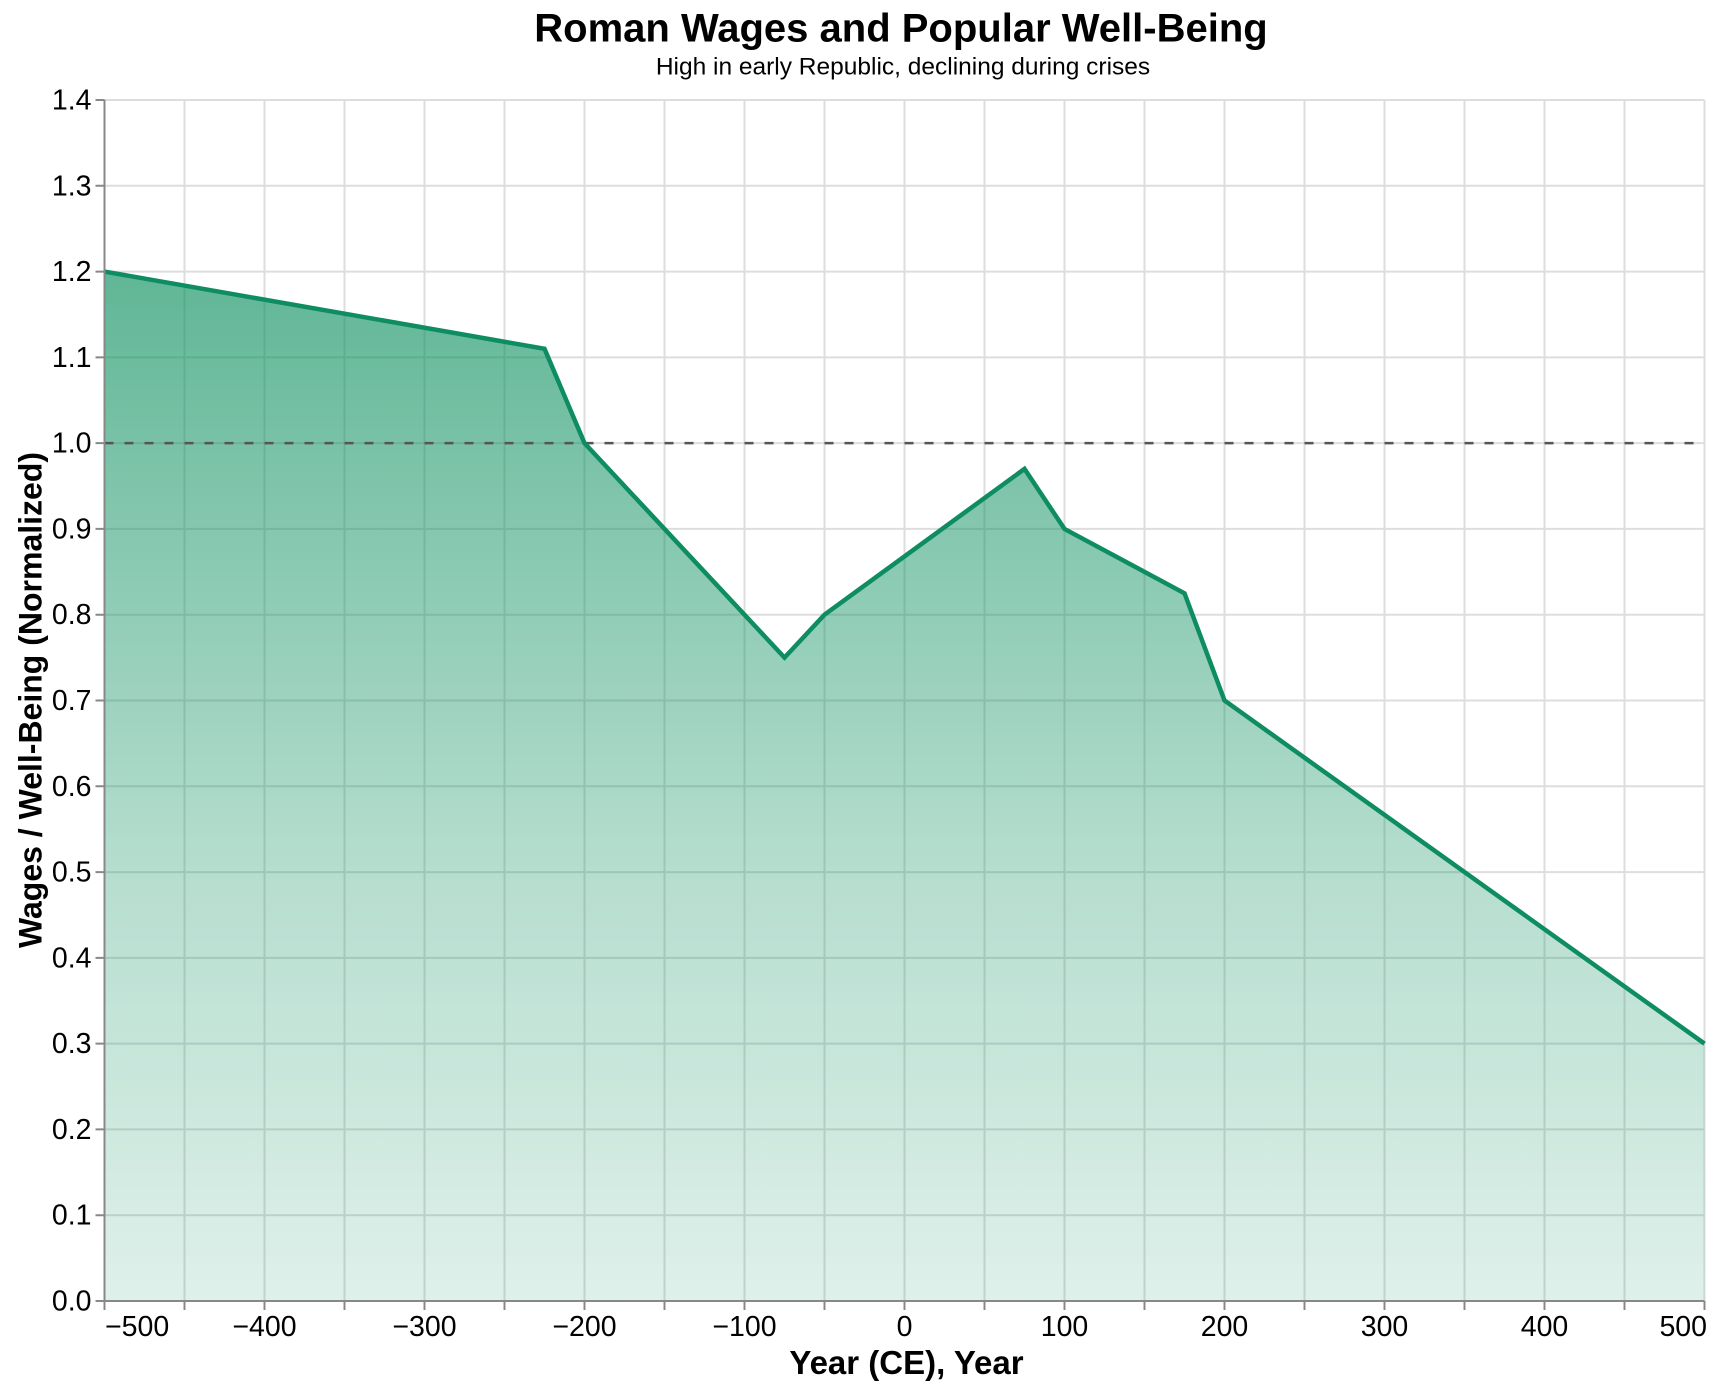  Describe the element at coordinates (137, 1327) in the screenshot. I see `svg-text: −500` at that location.